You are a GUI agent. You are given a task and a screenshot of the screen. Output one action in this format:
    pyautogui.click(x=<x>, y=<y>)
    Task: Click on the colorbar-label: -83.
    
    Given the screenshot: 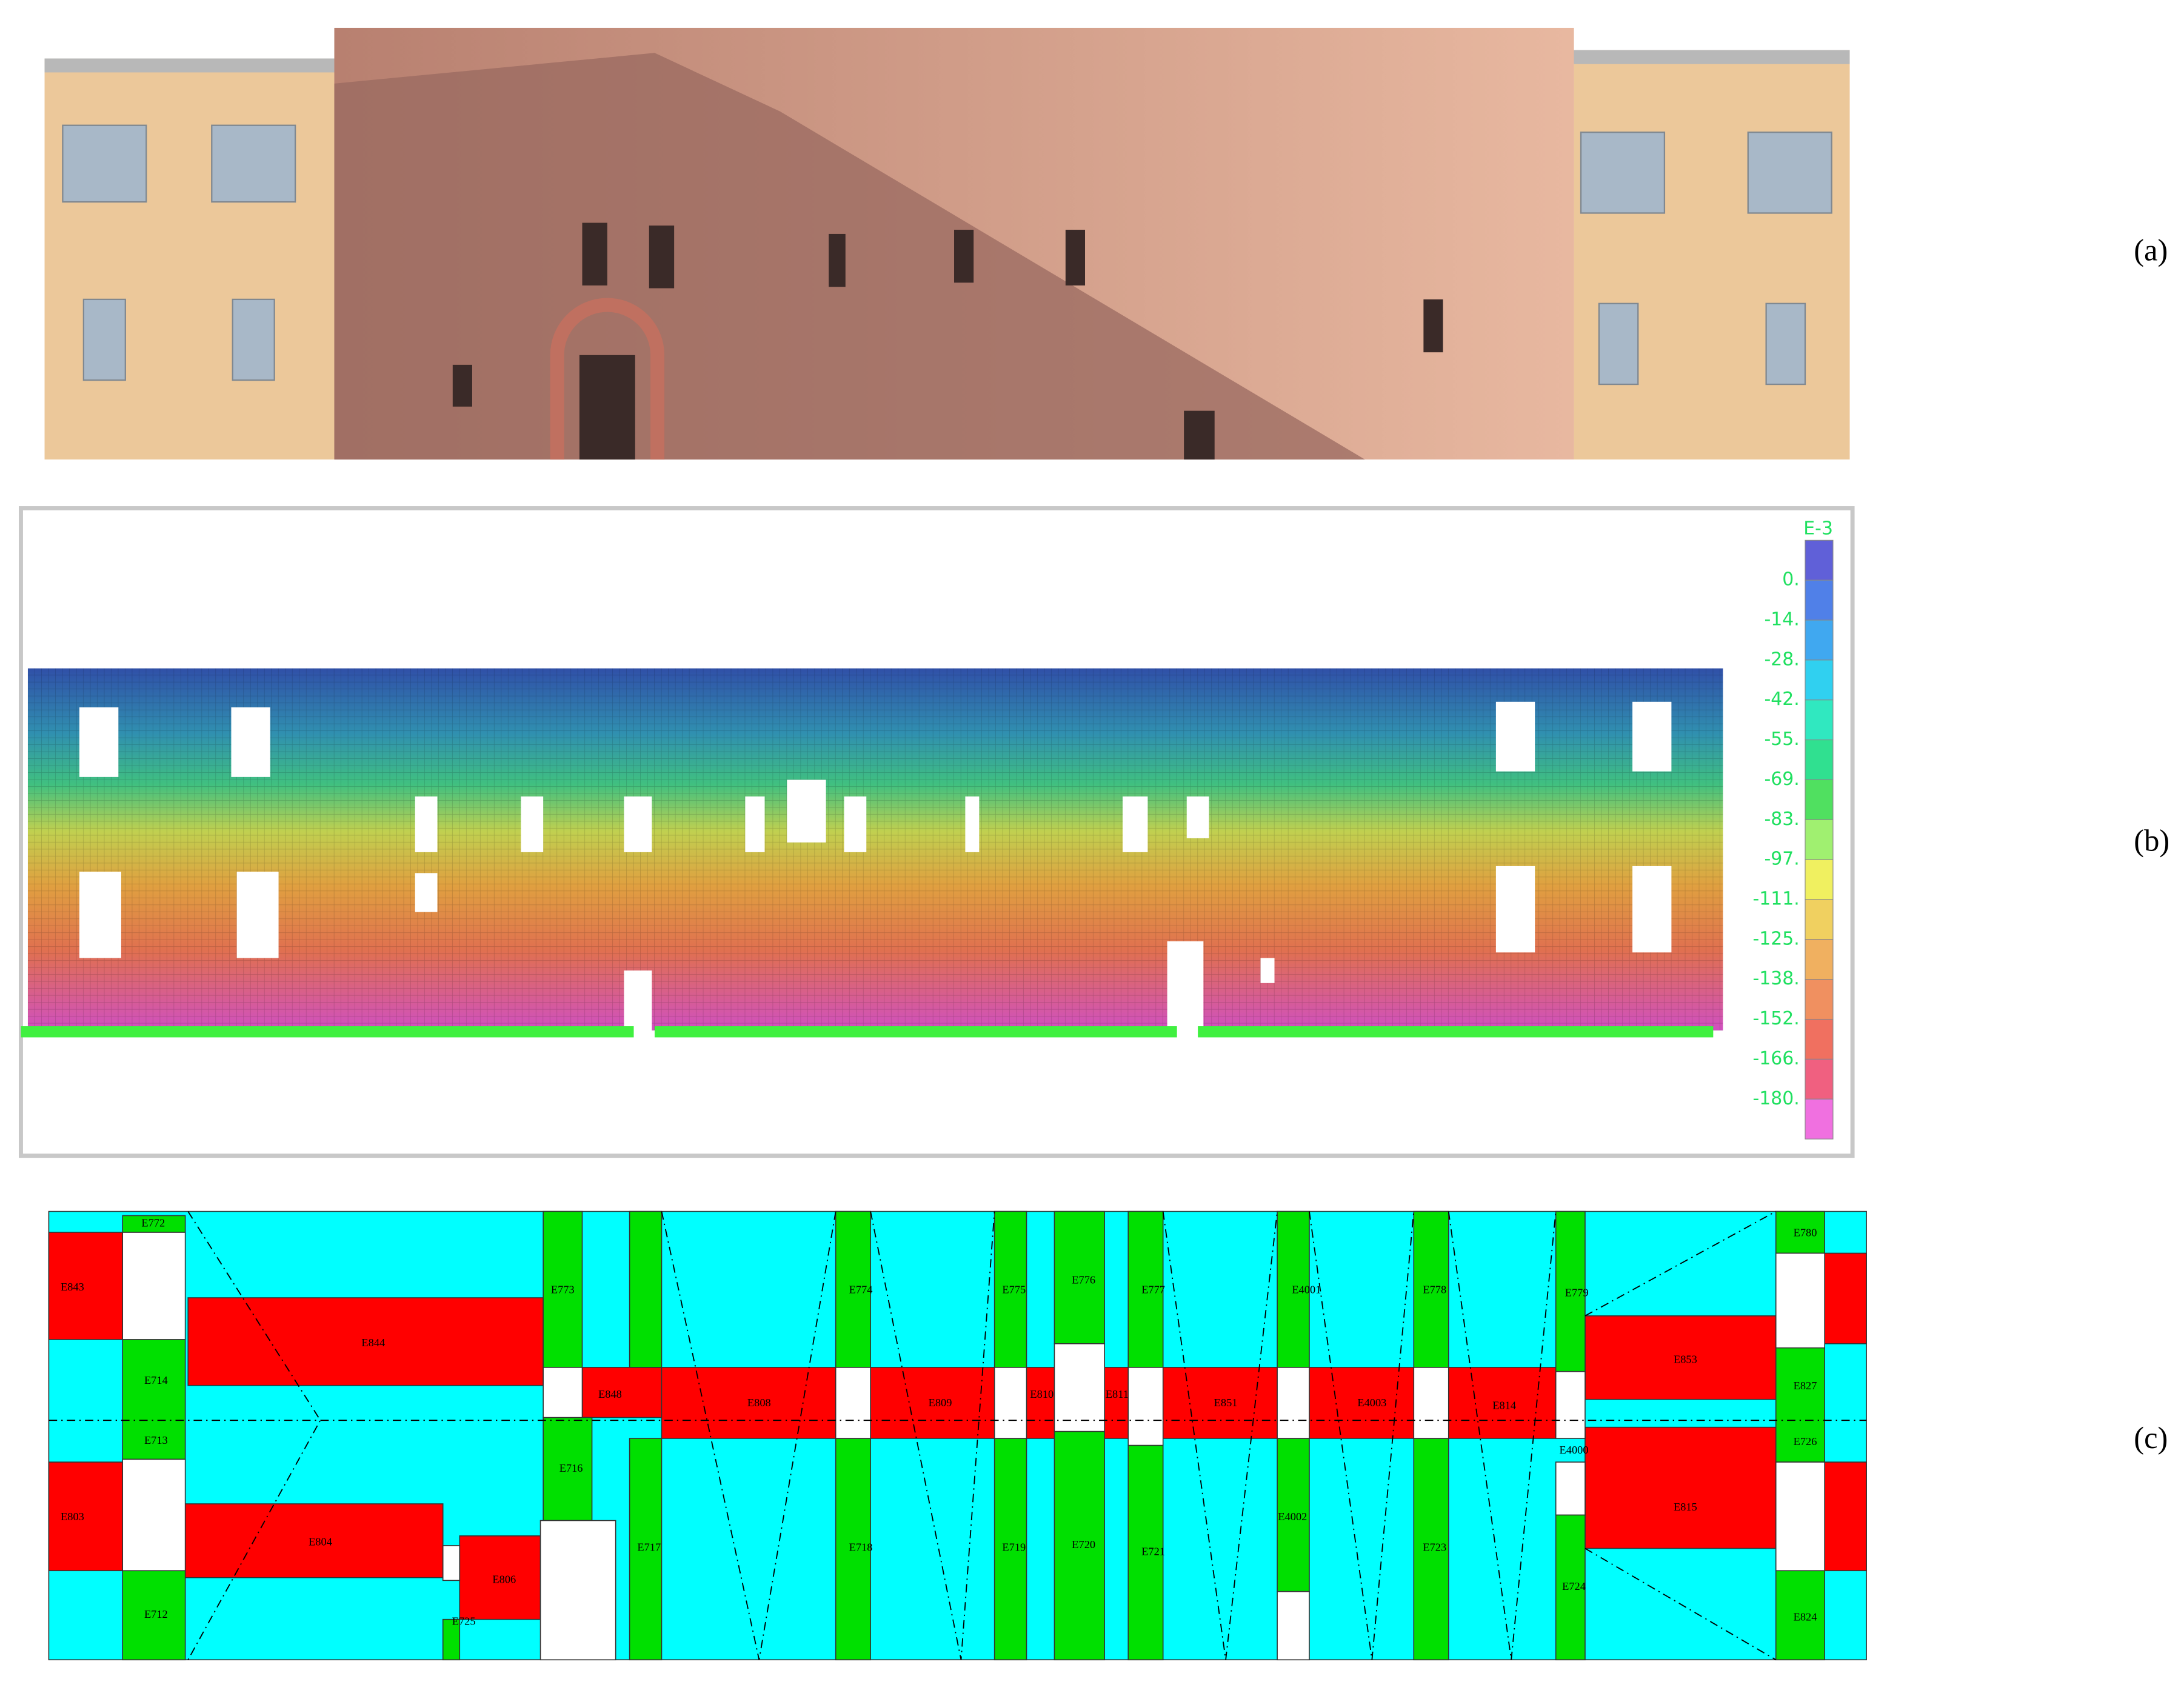 What is the action you would take?
    pyautogui.click(x=1782, y=819)
    